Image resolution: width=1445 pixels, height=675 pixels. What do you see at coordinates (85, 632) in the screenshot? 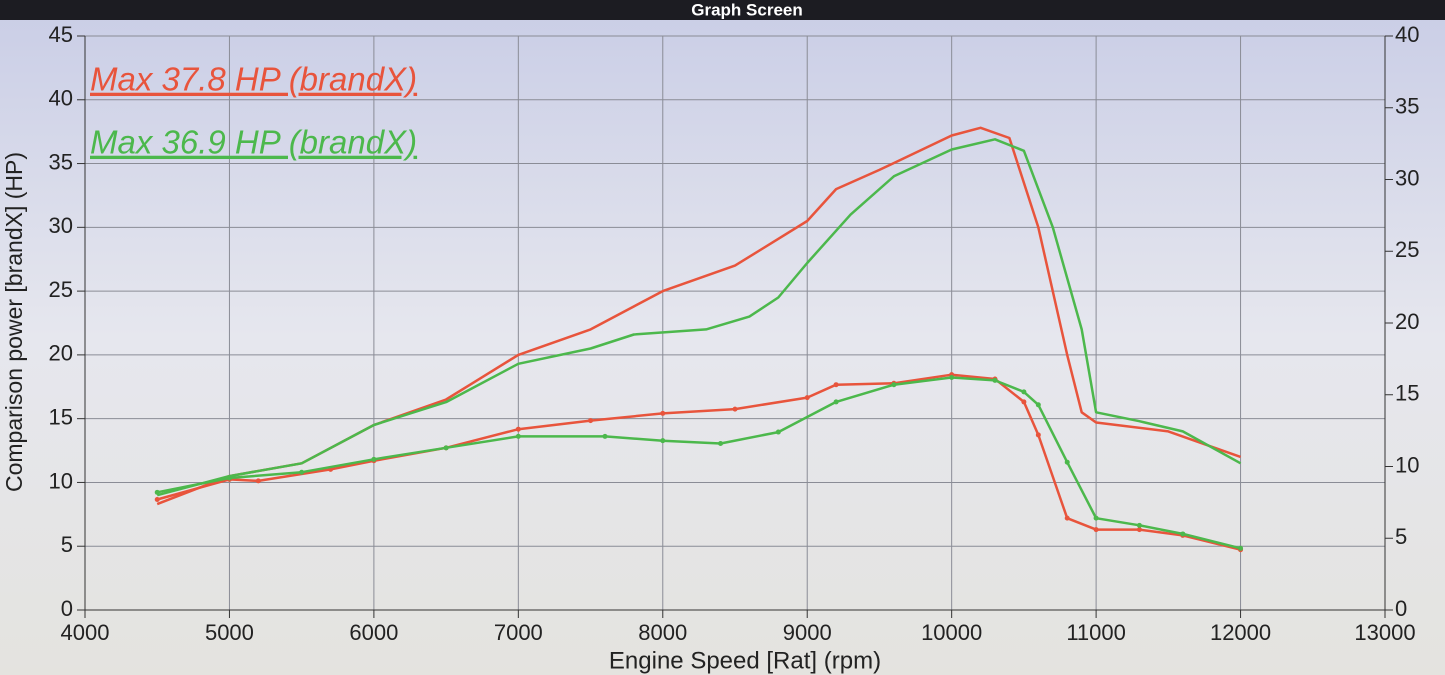
I see `x-tick-label: 4000` at bounding box center [85, 632].